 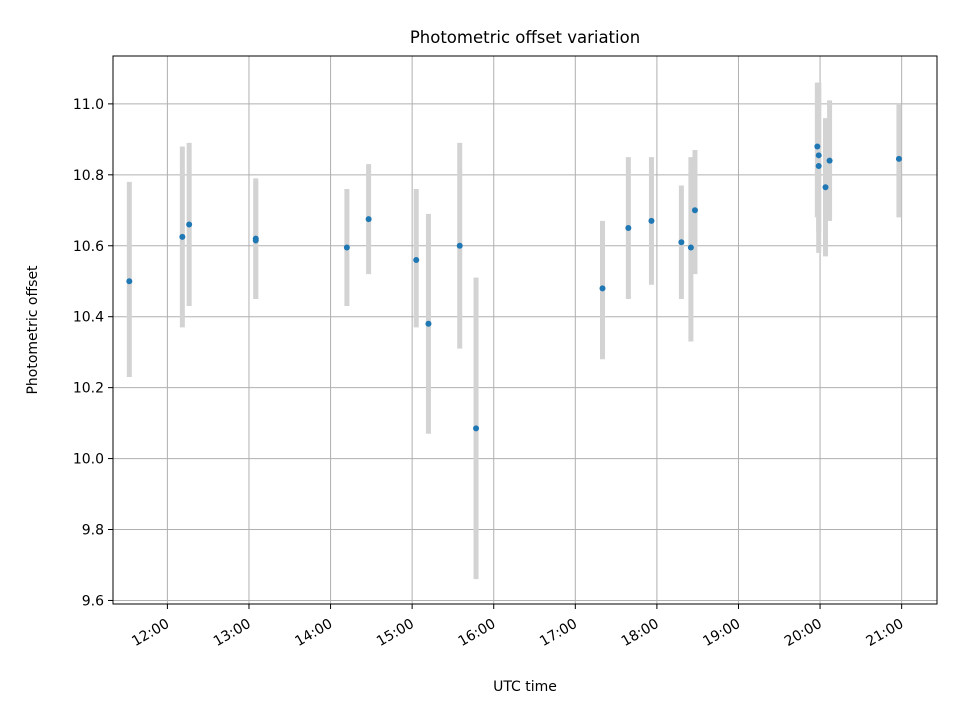 I want to click on y-tick-label: 9.6, so click(x=93, y=601).